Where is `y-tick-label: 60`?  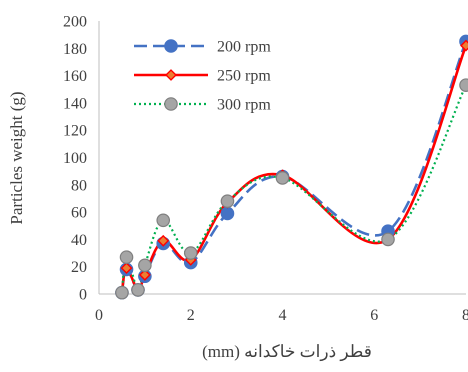 y-tick-label: 60 is located at coordinates (79, 213).